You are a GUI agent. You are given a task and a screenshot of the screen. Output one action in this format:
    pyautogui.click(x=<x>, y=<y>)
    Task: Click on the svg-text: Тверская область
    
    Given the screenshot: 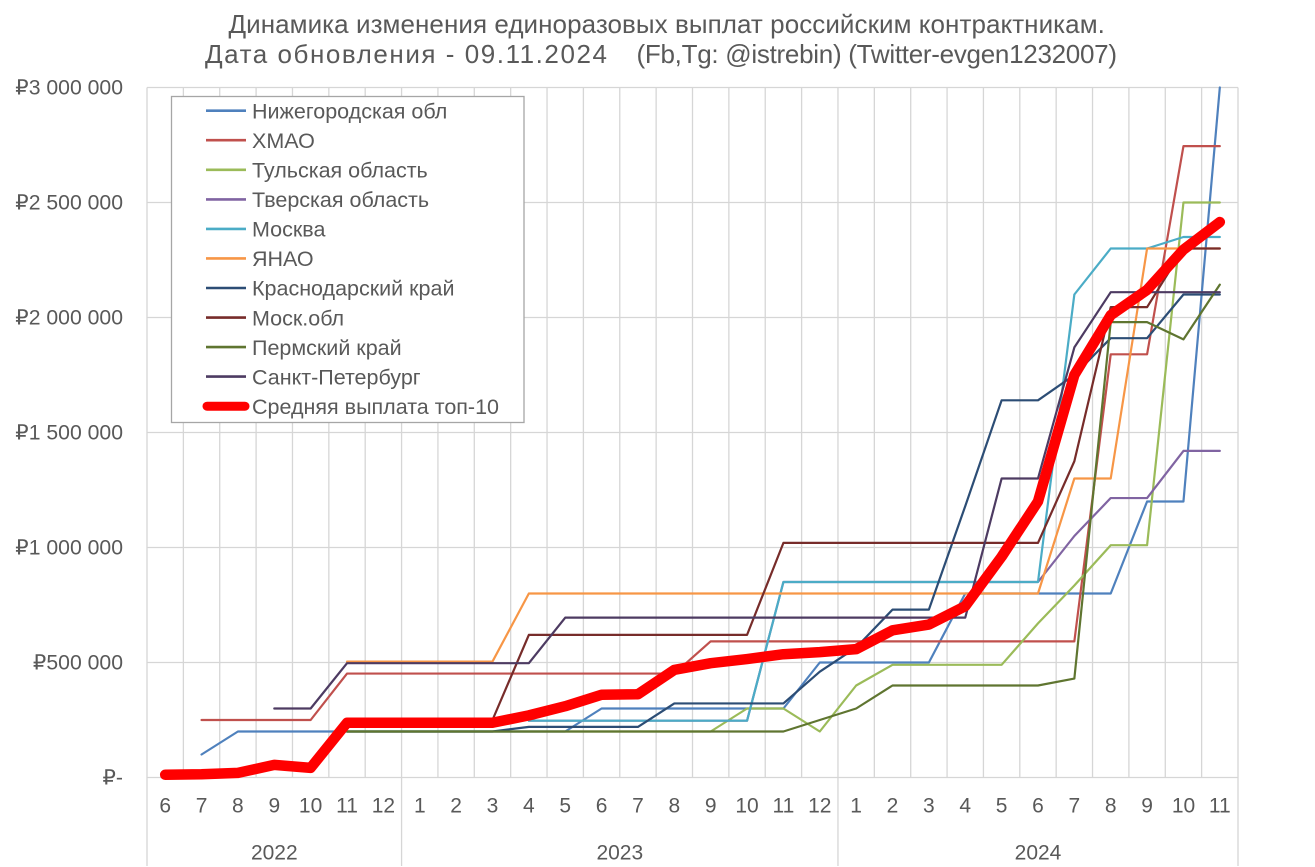 What is the action you would take?
    pyautogui.click(x=340, y=200)
    